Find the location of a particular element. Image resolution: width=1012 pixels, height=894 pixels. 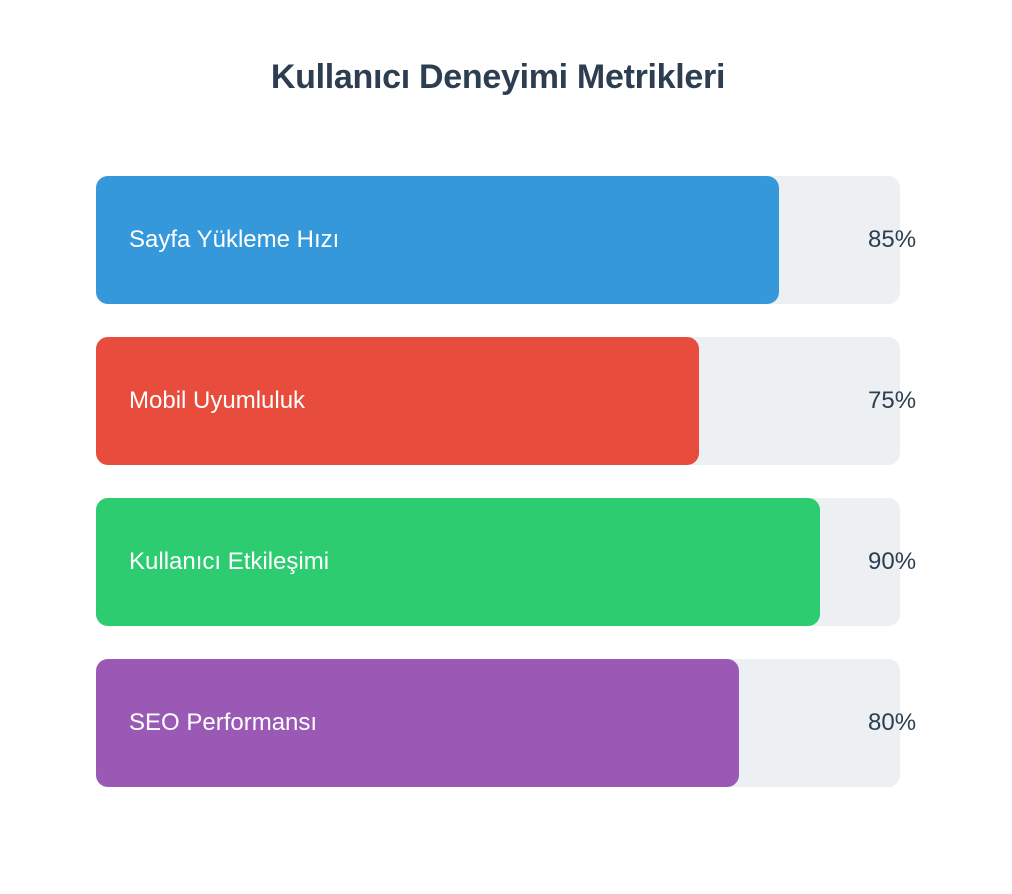

bar-label: Sayfa Yükleme Hızı is located at coordinates (234, 239).